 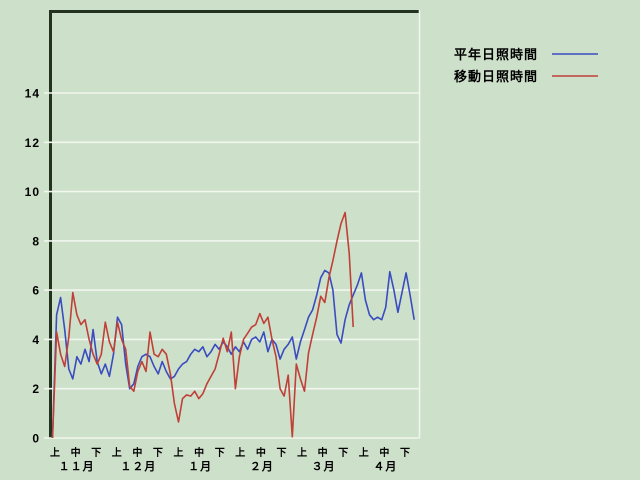 What do you see at coordinates (32, 94) in the screenshot?
I see `y-axis-label-14: 14` at bounding box center [32, 94].